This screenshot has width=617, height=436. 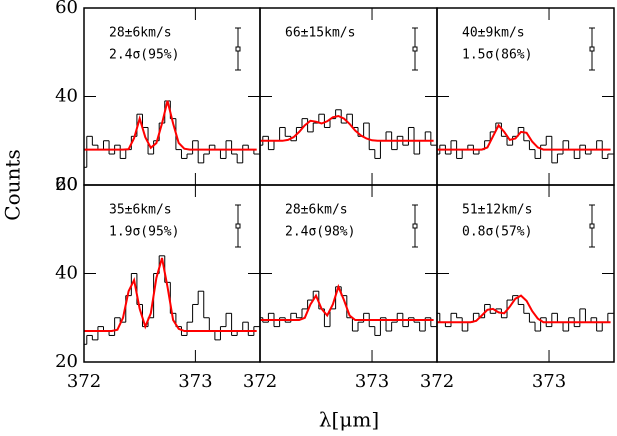 I want to click on annotation: 1.5σ(86%), so click(x=497, y=55).